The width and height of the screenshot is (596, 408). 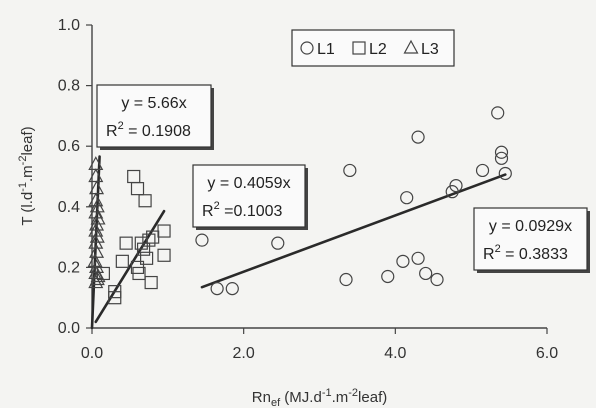 What do you see at coordinates (69, 146) in the screenshot?
I see `y-tick-label: 0.6` at bounding box center [69, 146].